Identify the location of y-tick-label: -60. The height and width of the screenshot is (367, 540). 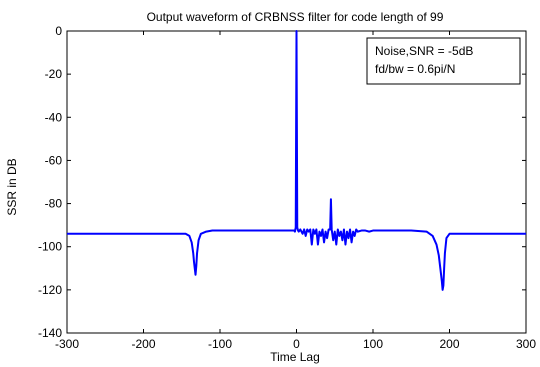
(54, 160).